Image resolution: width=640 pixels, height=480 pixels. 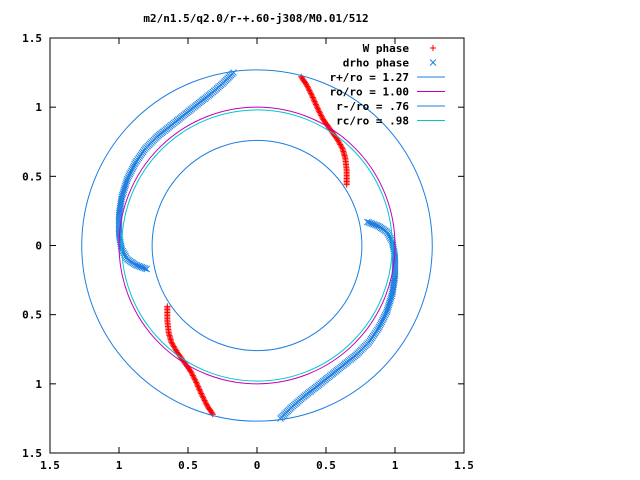 What do you see at coordinates (32, 315) in the screenshot?
I see `y-tick-label: 0.5` at bounding box center [32, 315].